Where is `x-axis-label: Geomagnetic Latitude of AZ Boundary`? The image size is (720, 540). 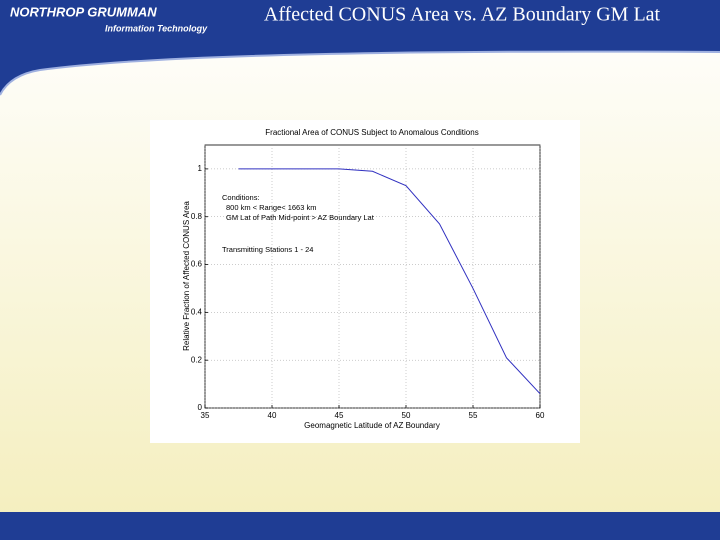 x-axis-label: Geomagnetic Latitude of AZ Boundary is located at coordinates (372, 425).